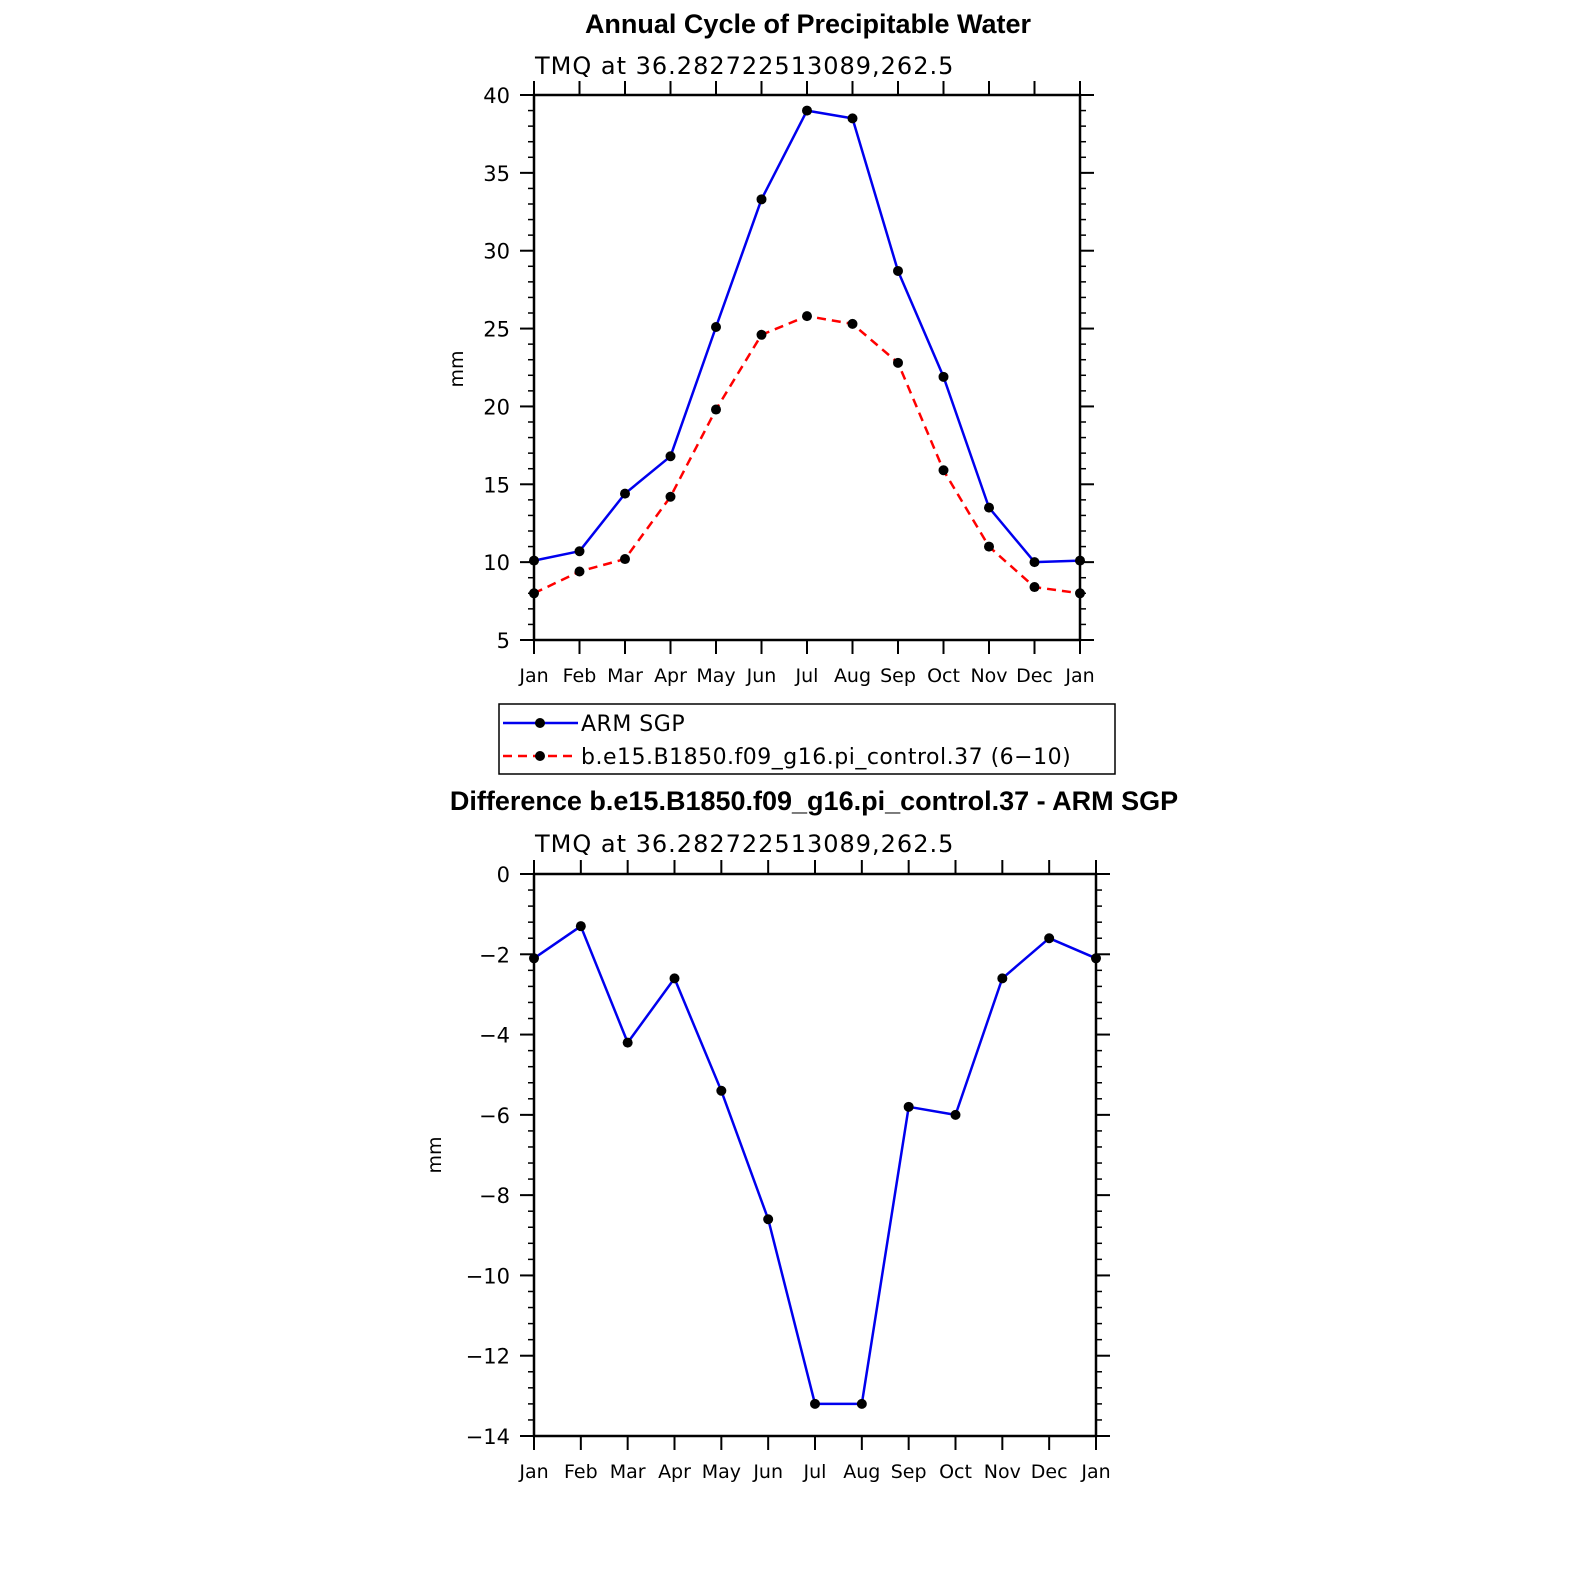 The image size is (1574, 1574). What do you see at coordinates (496, 252) in the screenshot?
I see `y-tick-label: 30` at bounding box center [496, 252].